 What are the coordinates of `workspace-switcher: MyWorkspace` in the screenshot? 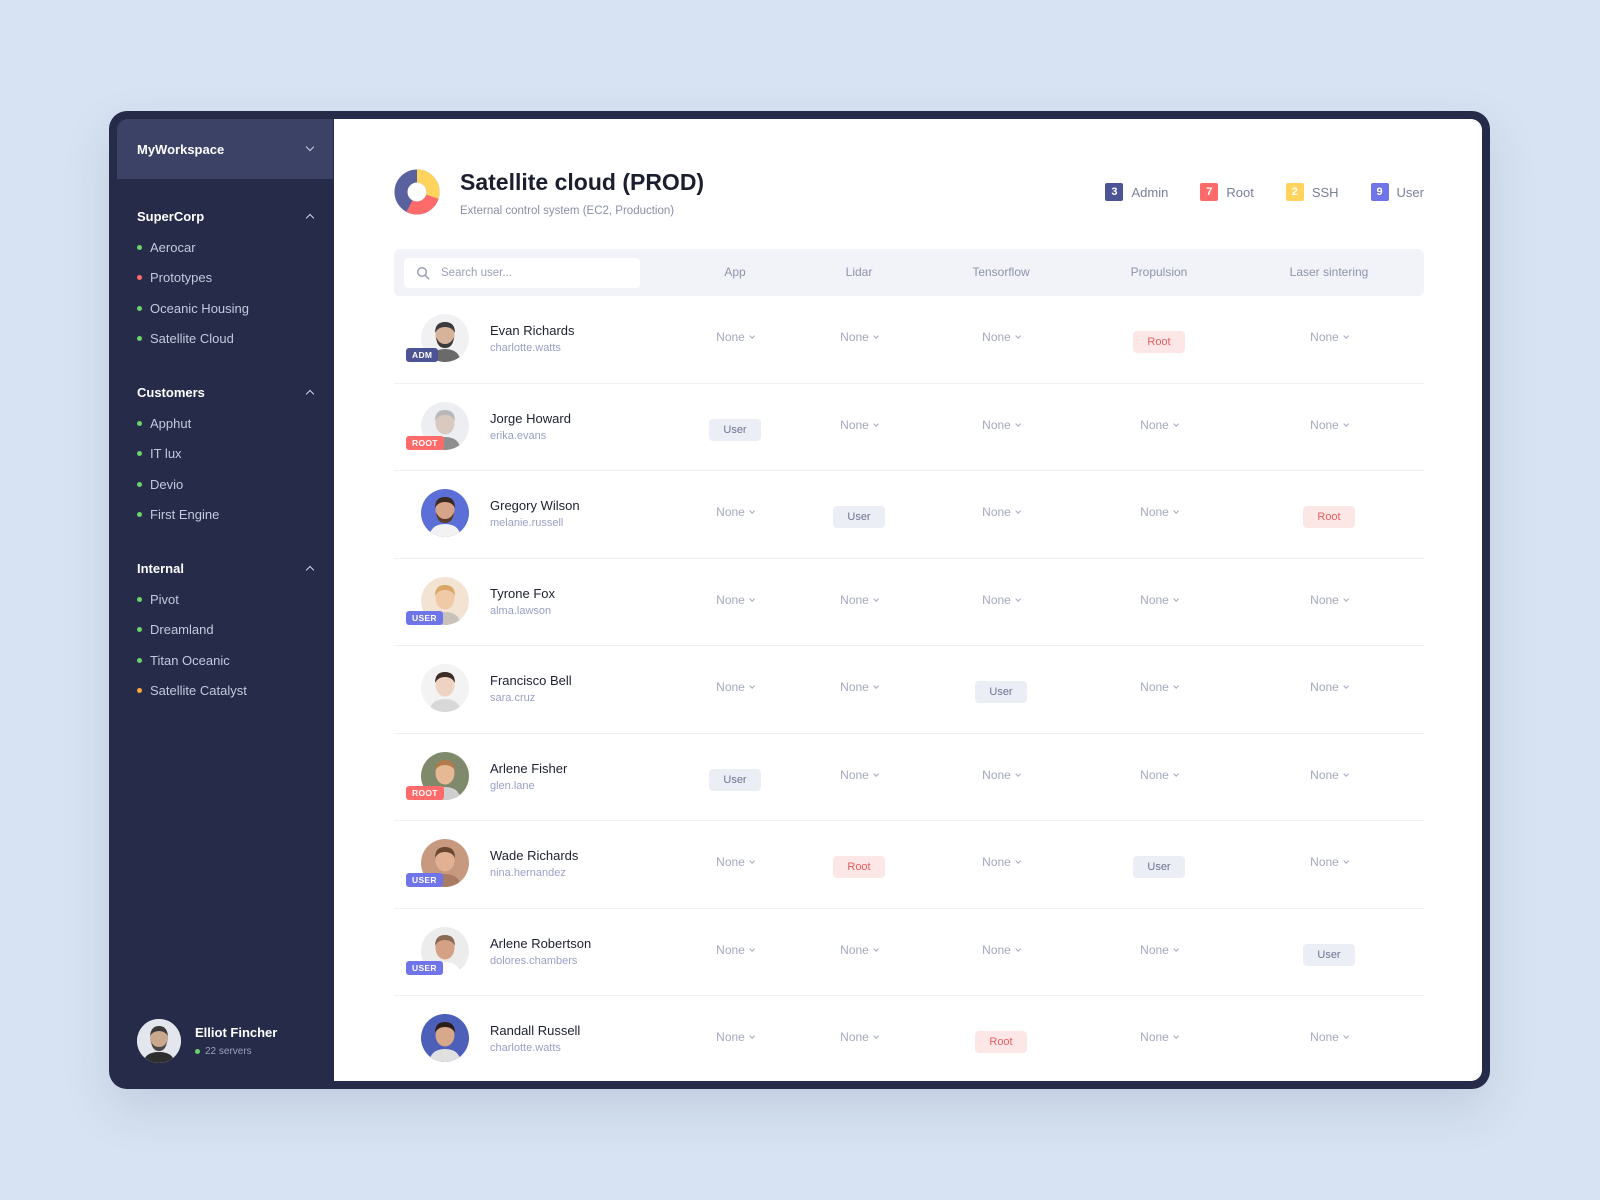 It's located at (225, 149).